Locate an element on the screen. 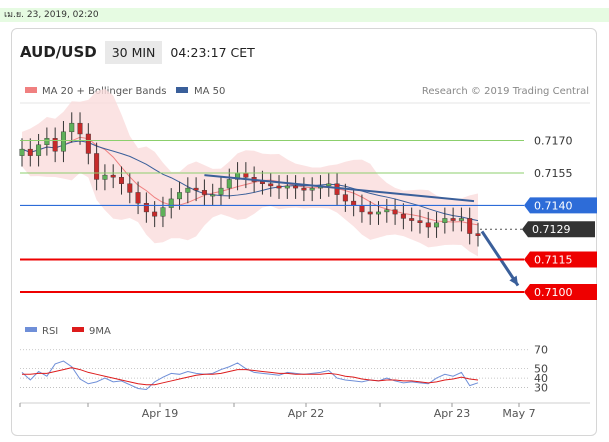 This screenshot has width=609, height=442. timeframe-badge: 30 MIN is located at coordinates (133, 52).